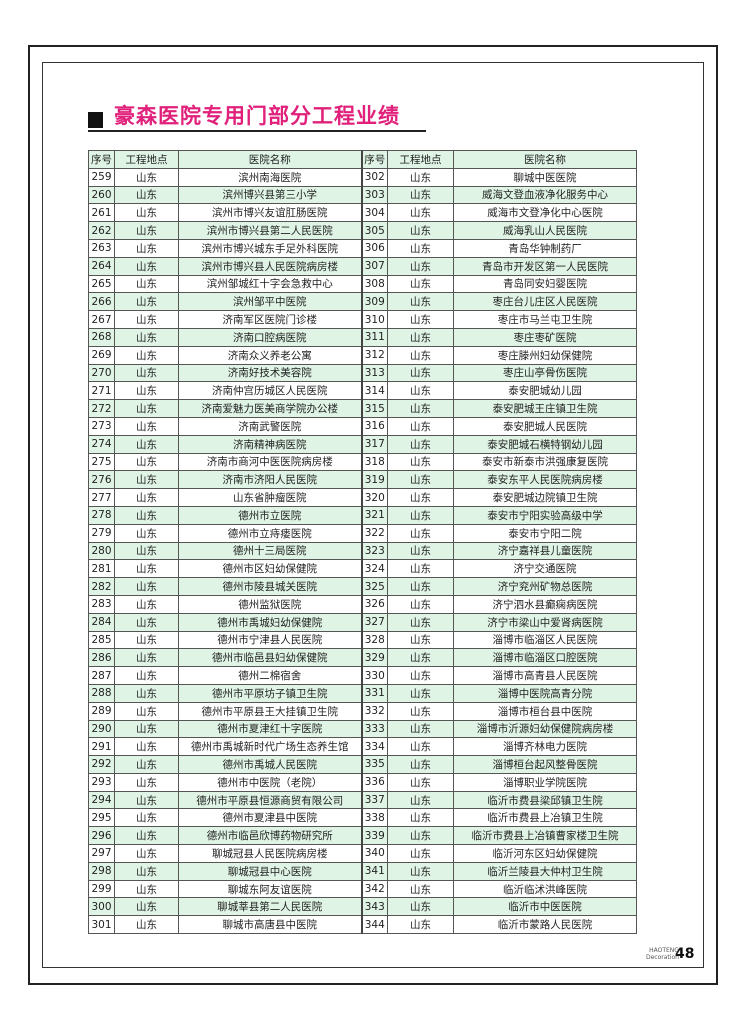 The height and width of the screenshot is (1024, 750). What do you see at coordinates (362, 302) in the screenshot?
I see `table-row: 266 山东 滨州邹平中医院 309 山东 枣庄台儿庄区人民医院` at bounding box center [362, 302].